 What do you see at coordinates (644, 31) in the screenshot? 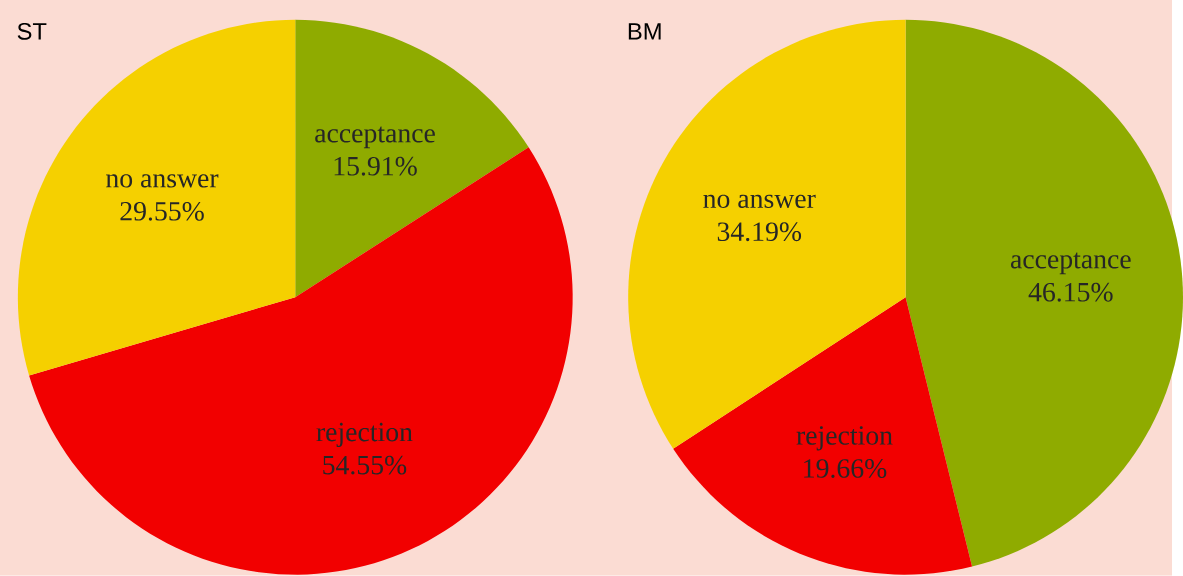
I see `chart-title: BM` at bounding box center [644, 31].